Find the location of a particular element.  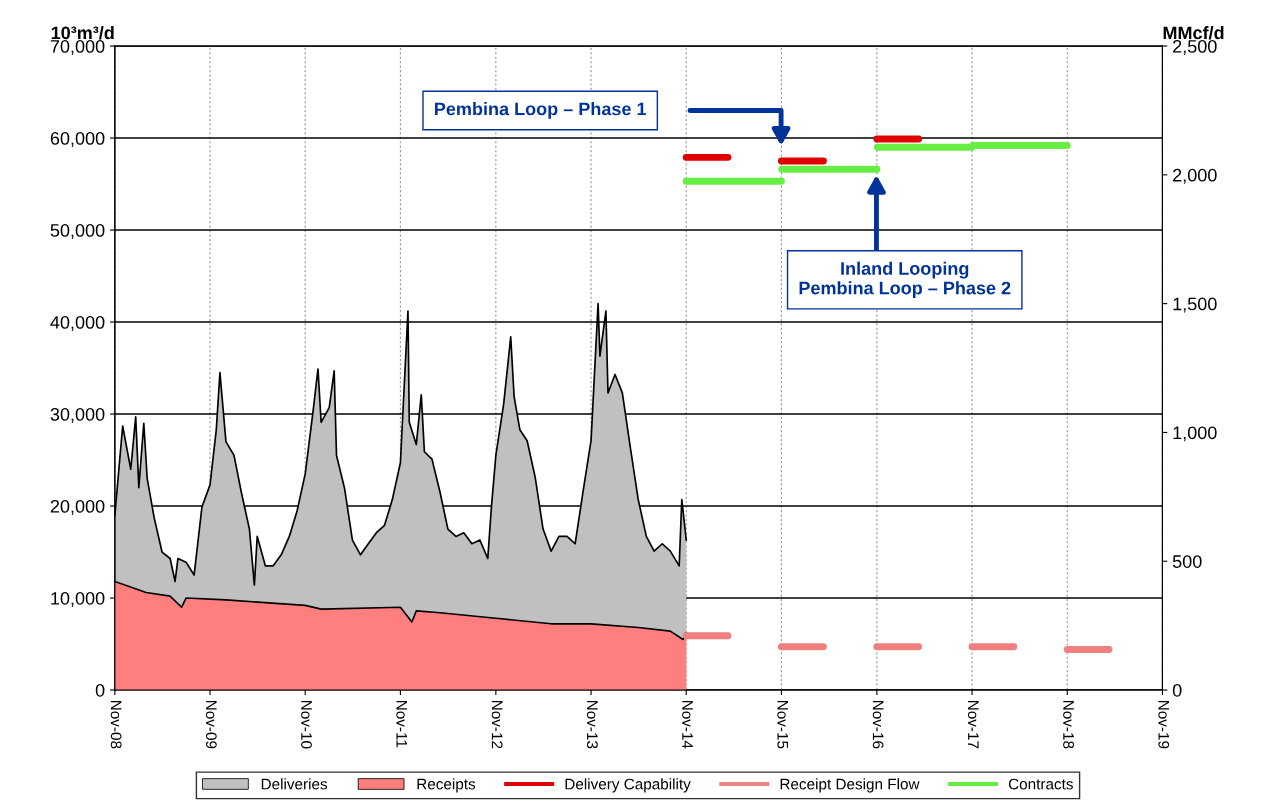

y-tick-label: 10,000 is located at coordinates (78, 599).